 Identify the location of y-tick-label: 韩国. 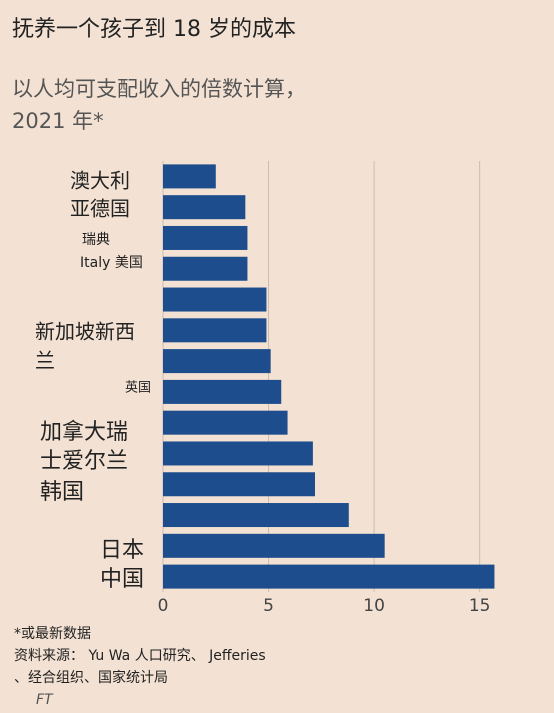
(62, 492).